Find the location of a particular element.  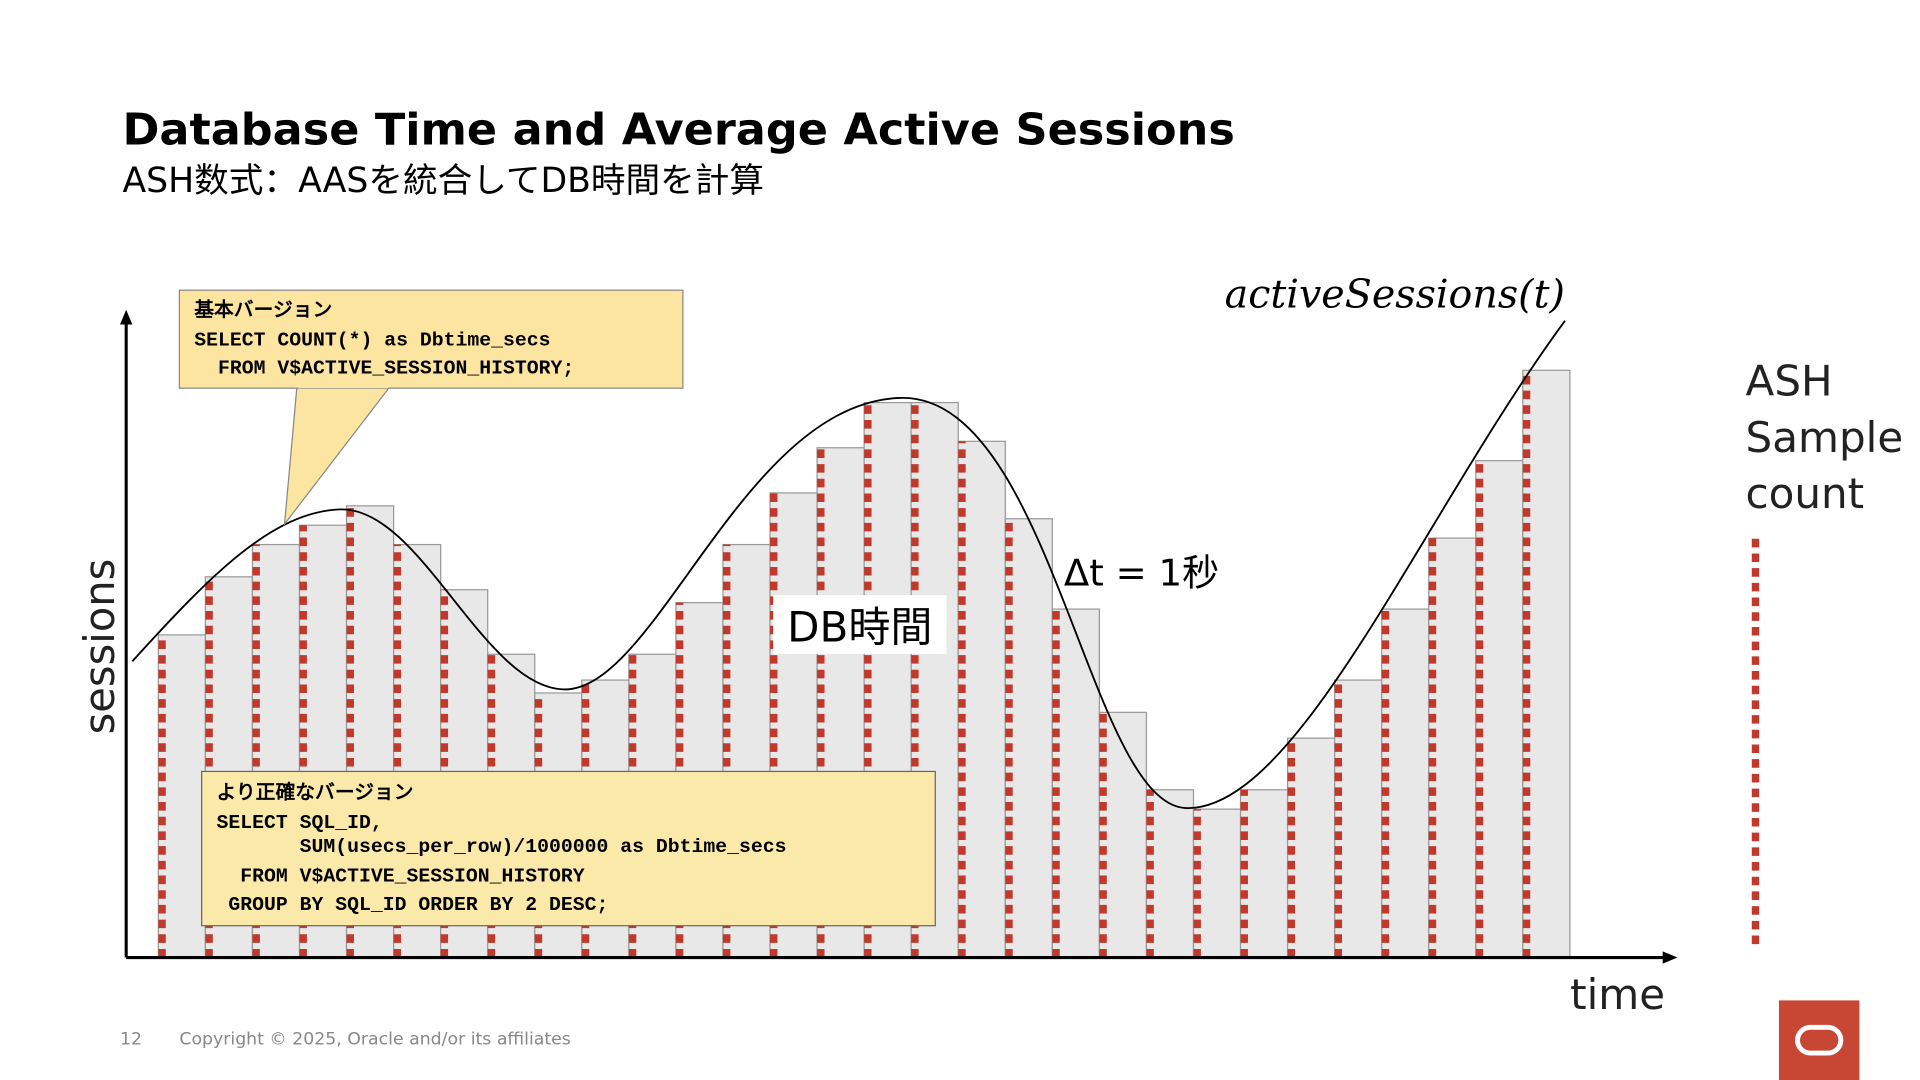

logo-mark is located at coordinates (1819, 1040).